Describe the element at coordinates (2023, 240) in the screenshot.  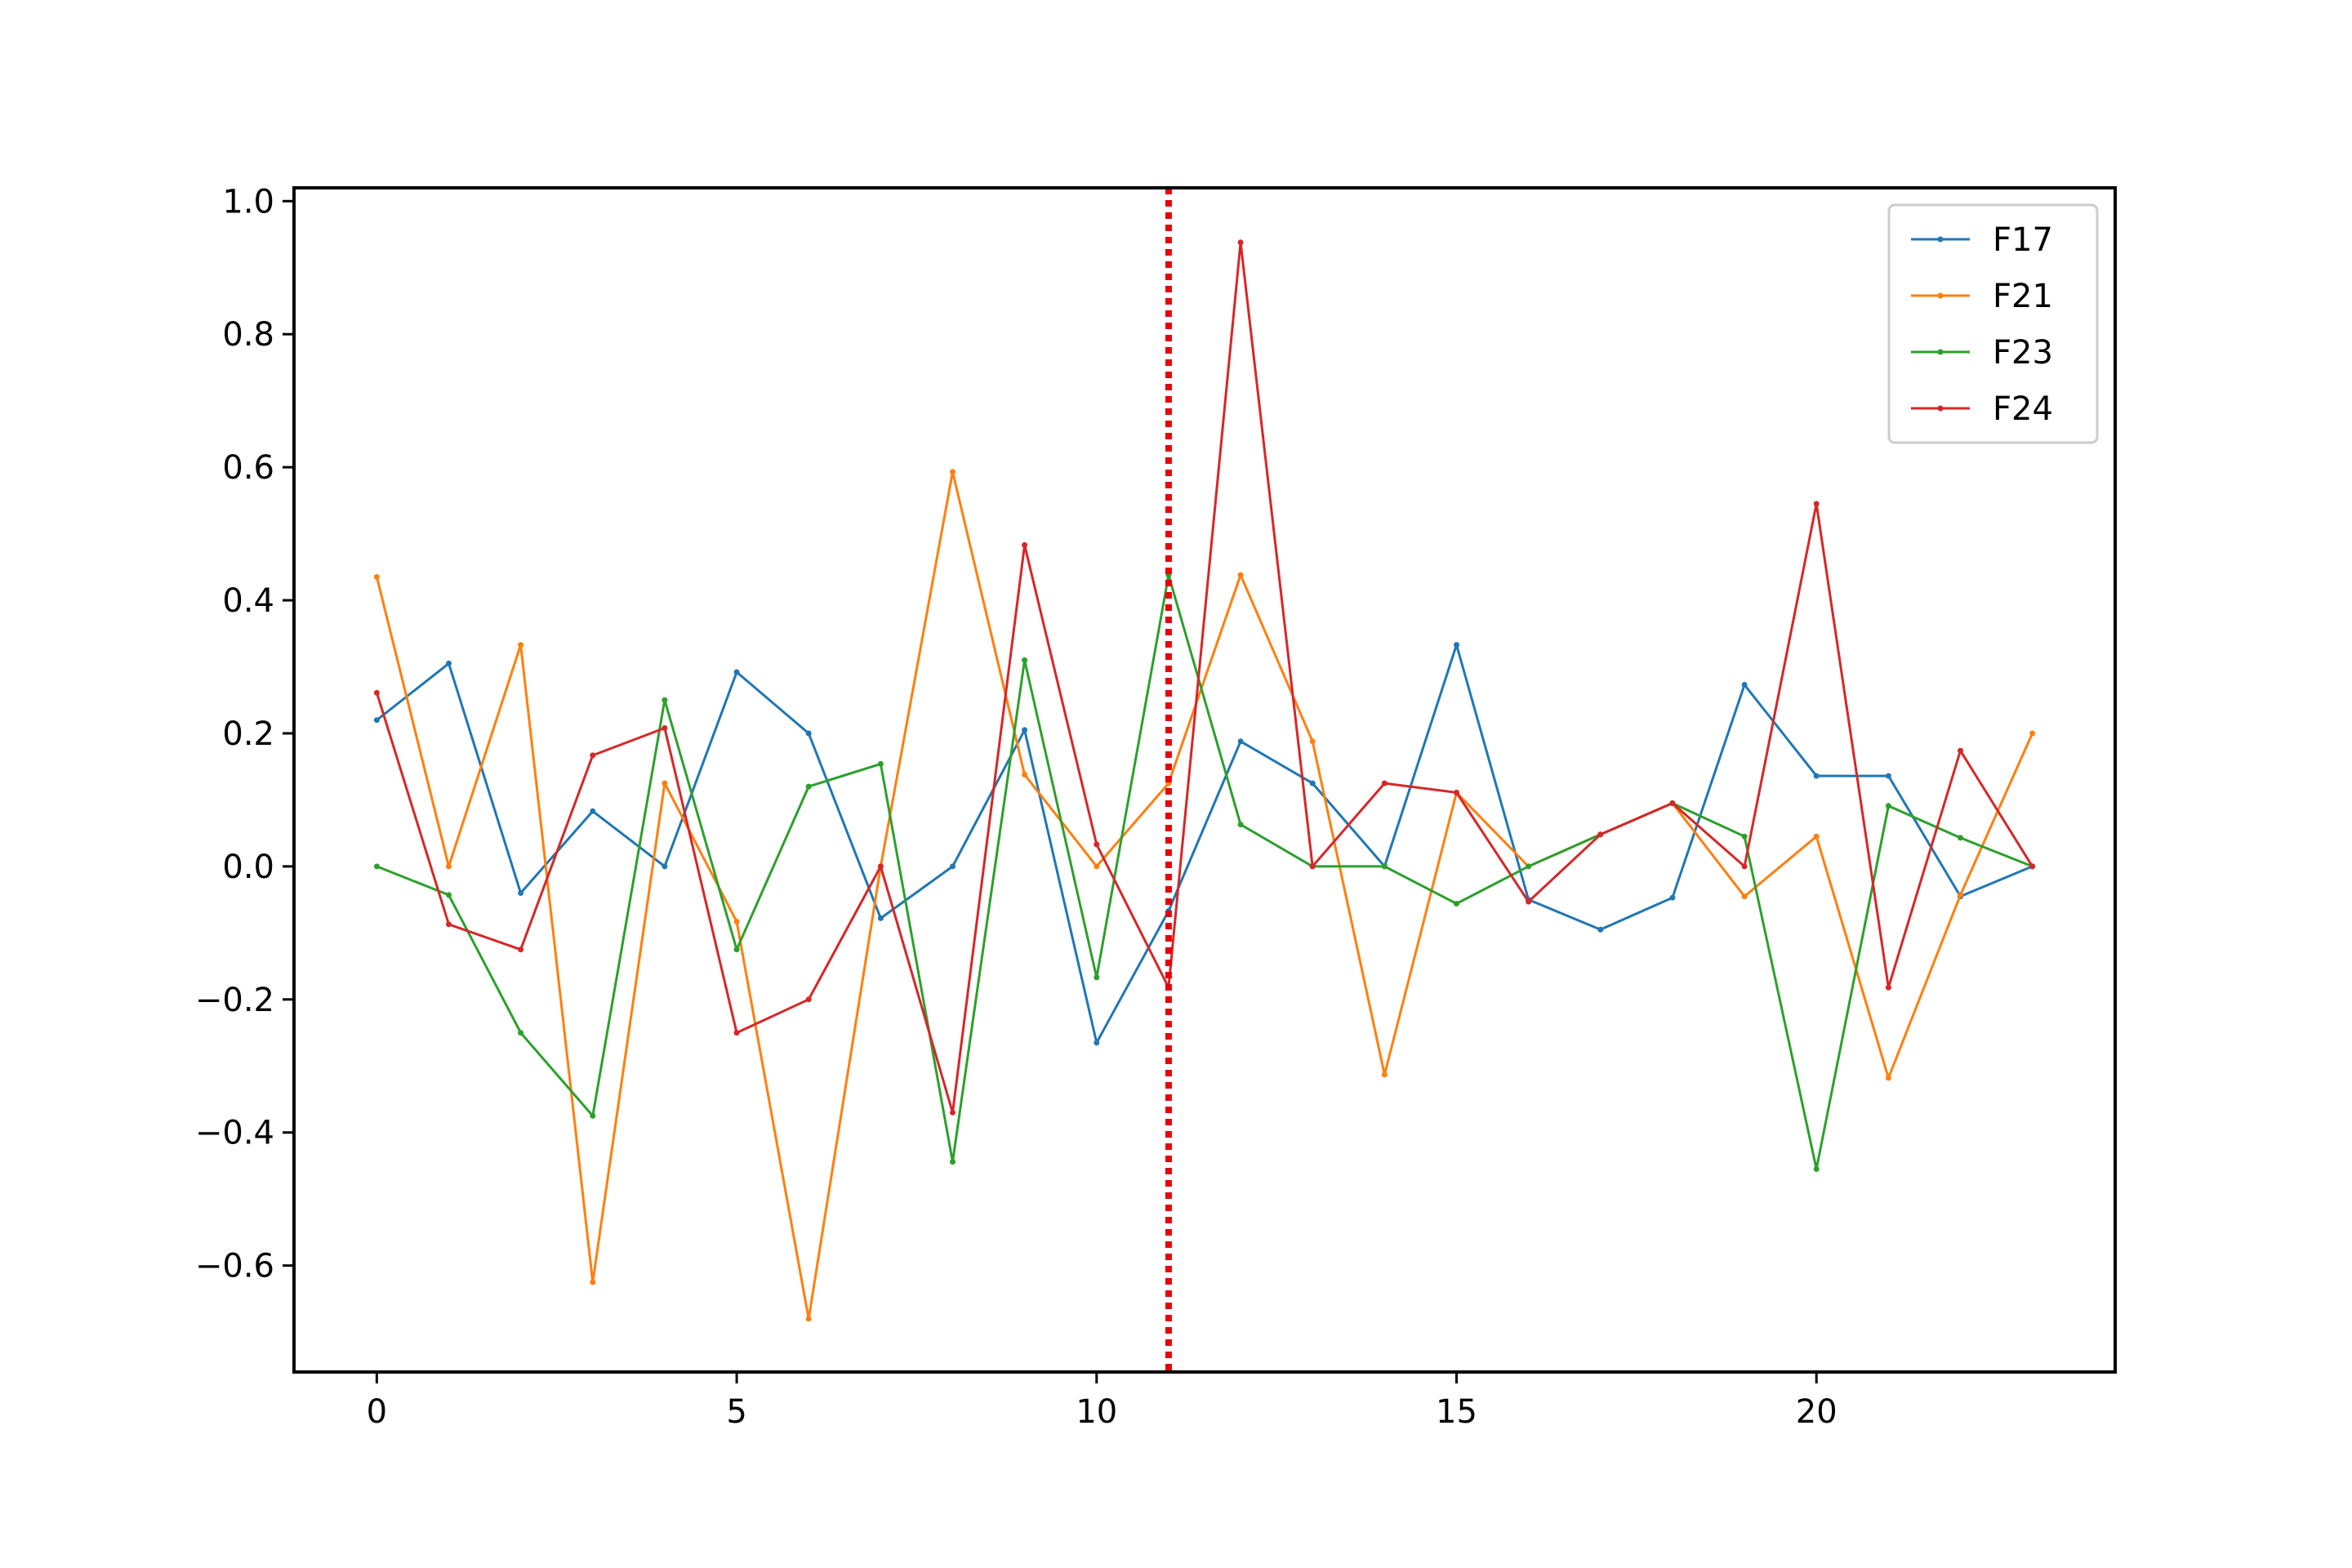
I see `legend-label: F17` at that location.